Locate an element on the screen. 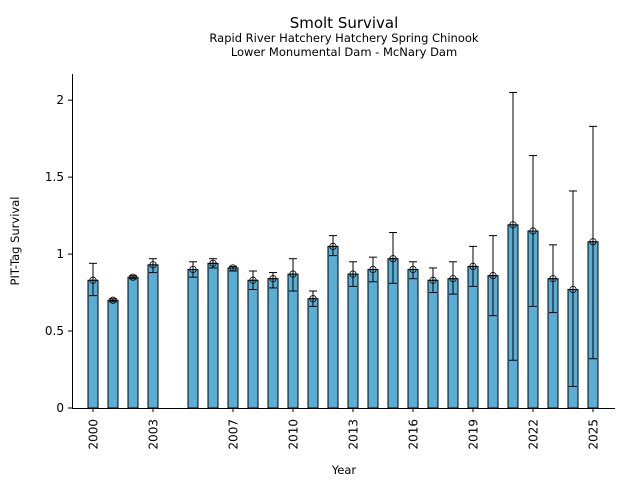 The width and height of the screenshot is (640, 480). x-tick-label: 2022 is located at coordinates (534, 434).